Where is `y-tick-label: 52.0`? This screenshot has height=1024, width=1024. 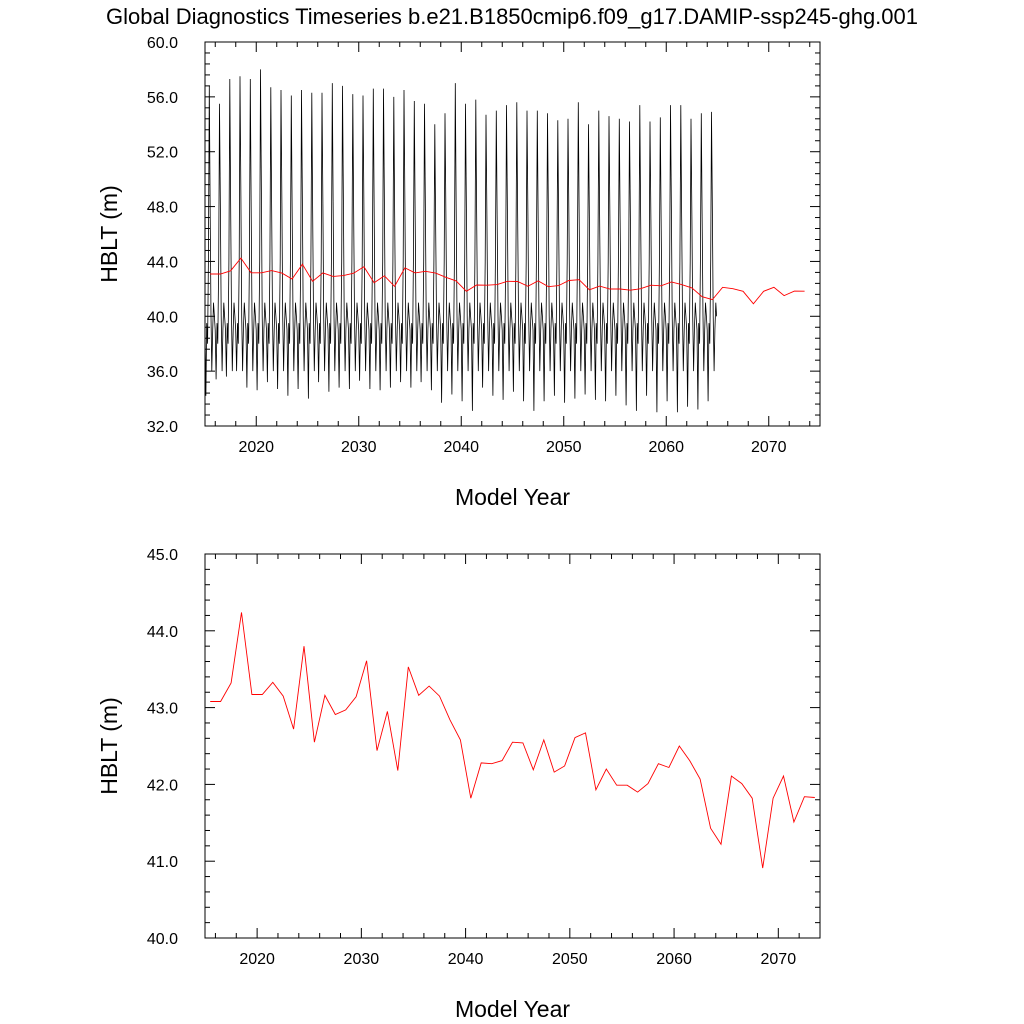 y-tick-label: 52.0 is located at coordinates (162, 153).